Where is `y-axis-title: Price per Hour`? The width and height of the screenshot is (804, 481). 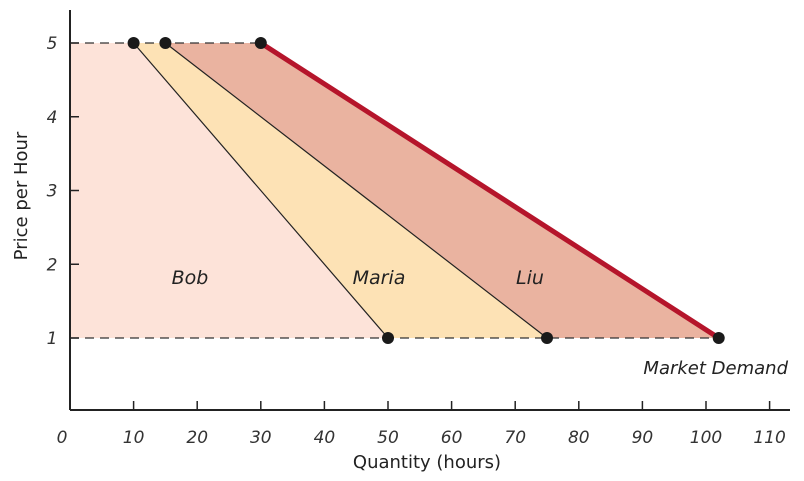
y-axis-title: Price per Hour is located at coordinates (21, 195).